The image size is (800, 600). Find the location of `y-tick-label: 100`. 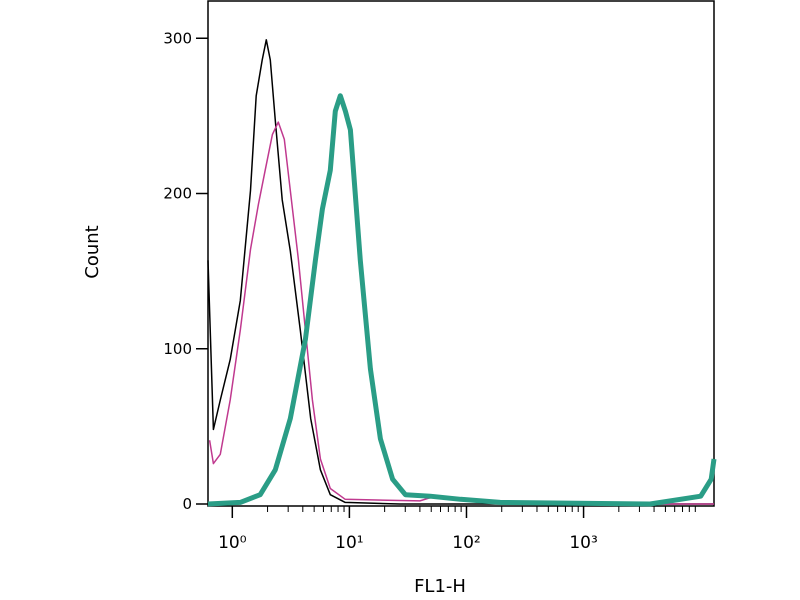

y-tick-label: 100 is located at coordinates (177, 349).